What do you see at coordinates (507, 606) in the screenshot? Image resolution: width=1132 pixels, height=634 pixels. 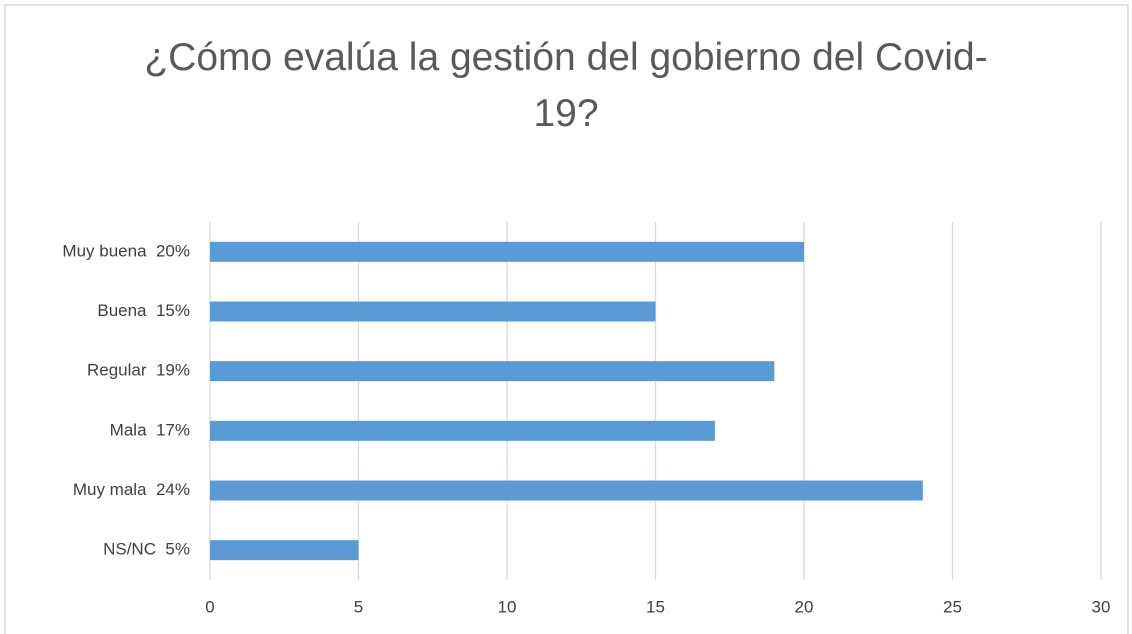 I see `x-tick-label: 10` at bounding box center [507, 606].